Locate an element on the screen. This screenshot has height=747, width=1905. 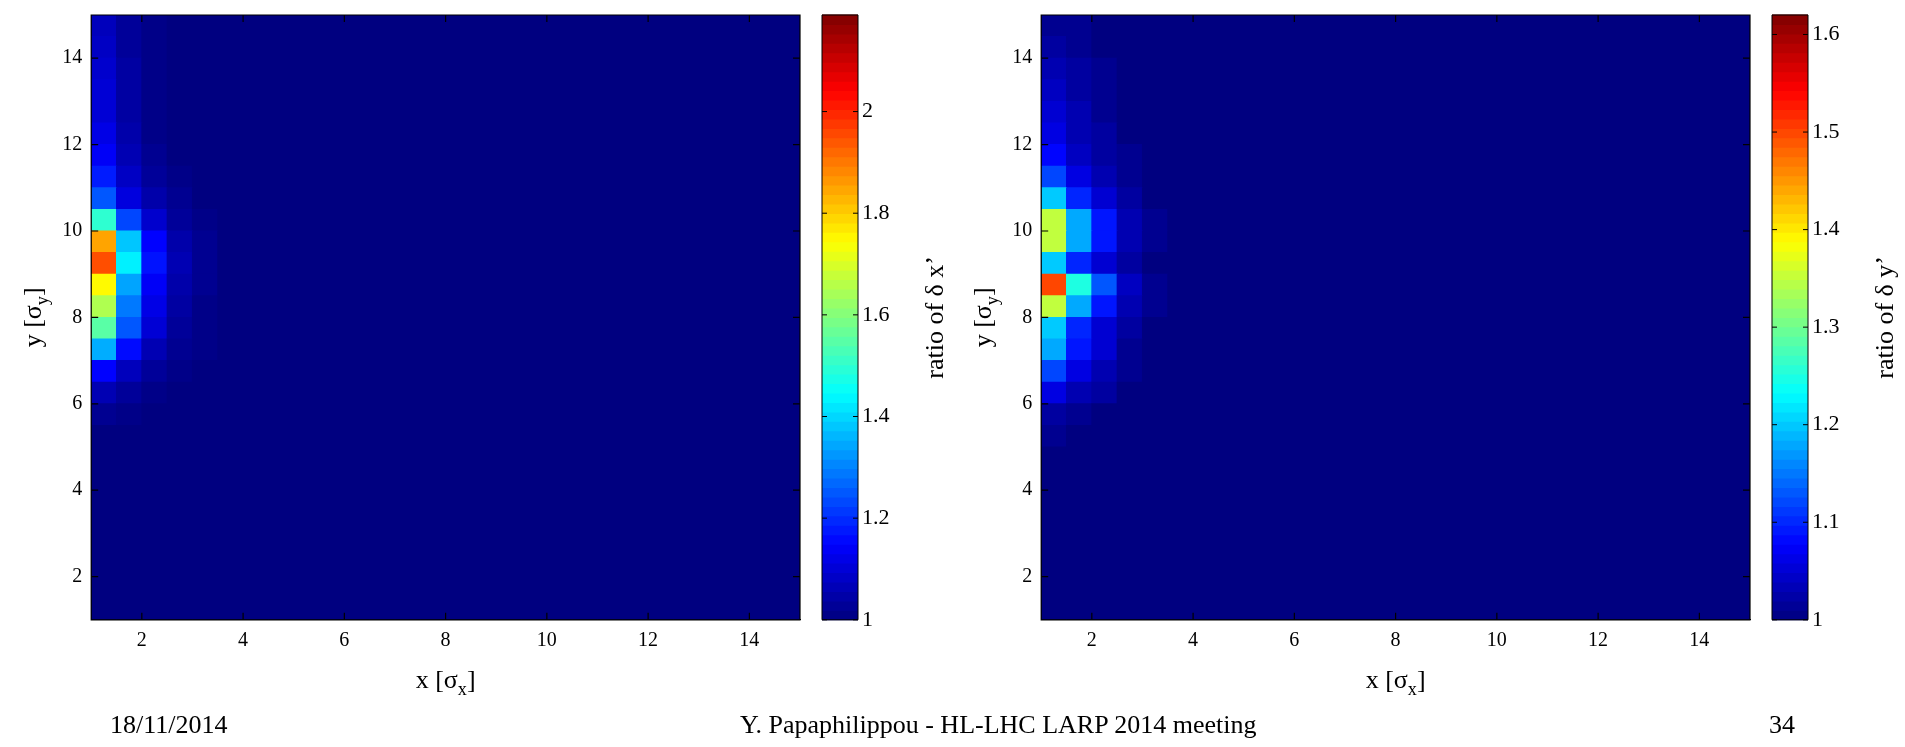
color-bar-label: 1.3 is located at coordinates (1826, 325).